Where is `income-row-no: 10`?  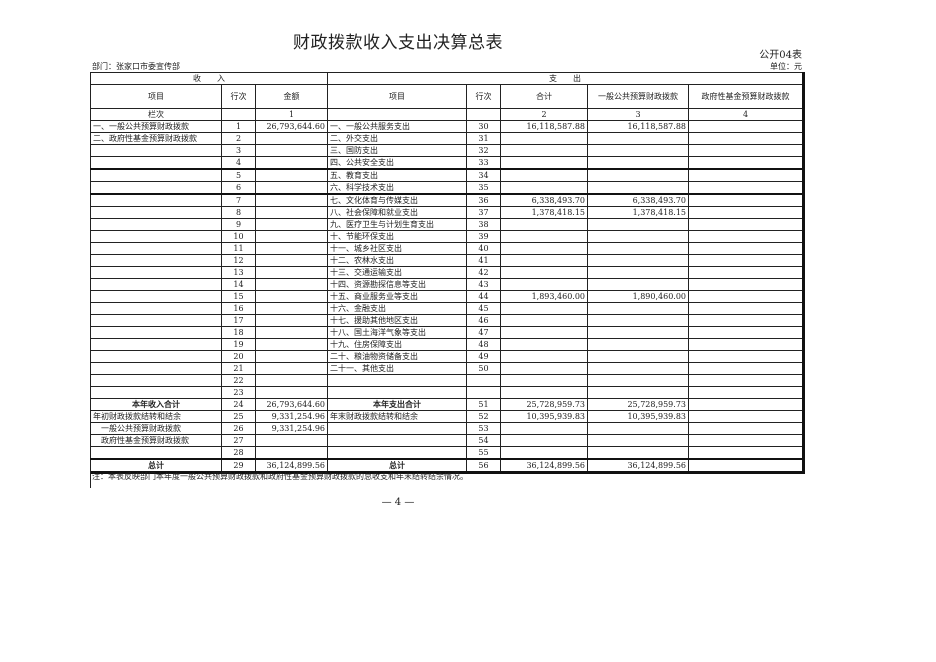
income-row-no: 10 is located at coordinates (238, 236).